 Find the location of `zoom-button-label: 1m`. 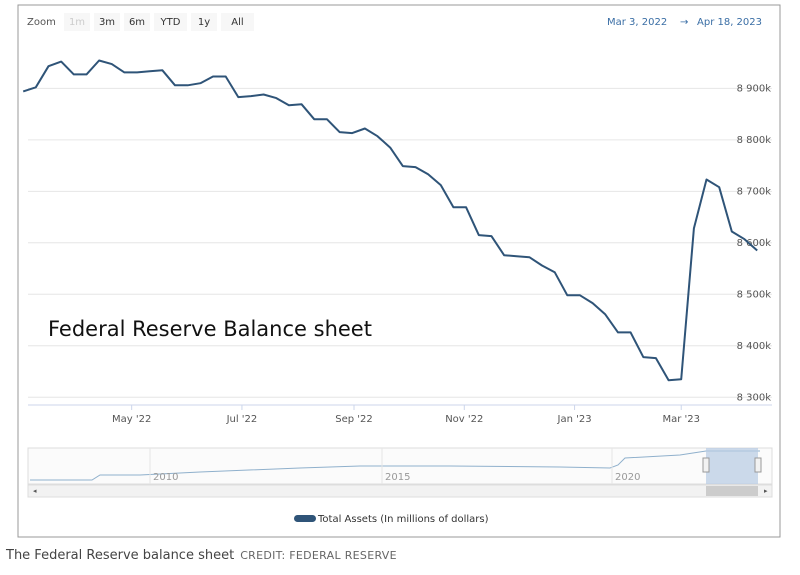

zoom-button-label: 1m is located at coordinates (77, 22).